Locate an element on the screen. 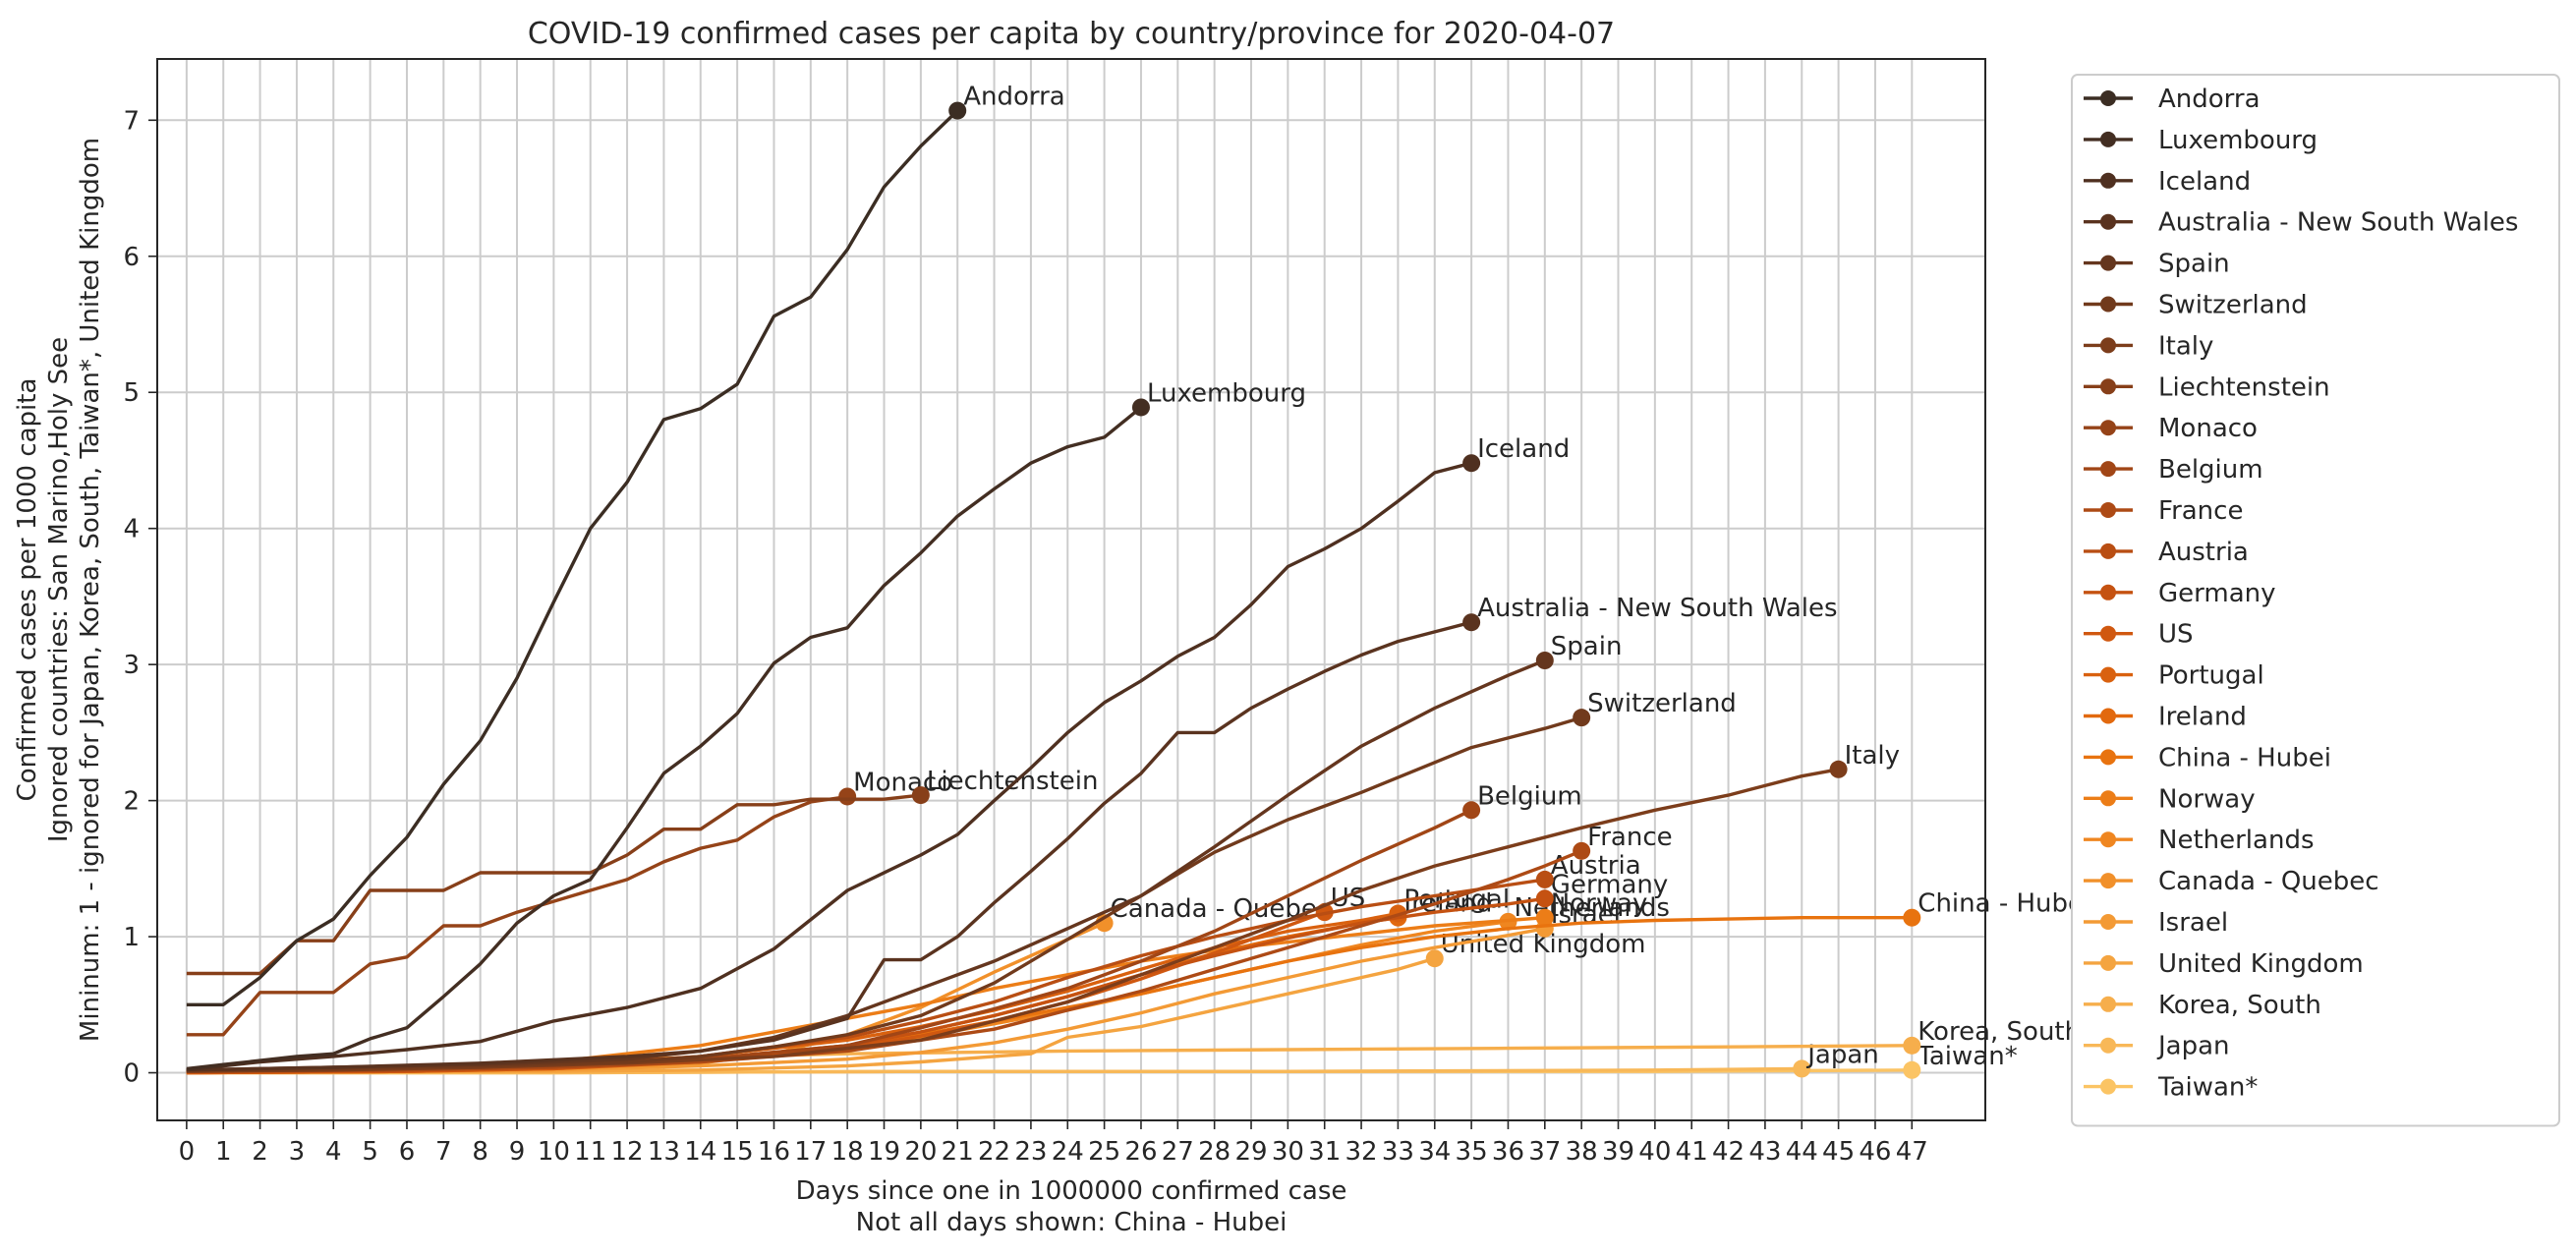  legend-label: France is located at coordinates (2200, 511).